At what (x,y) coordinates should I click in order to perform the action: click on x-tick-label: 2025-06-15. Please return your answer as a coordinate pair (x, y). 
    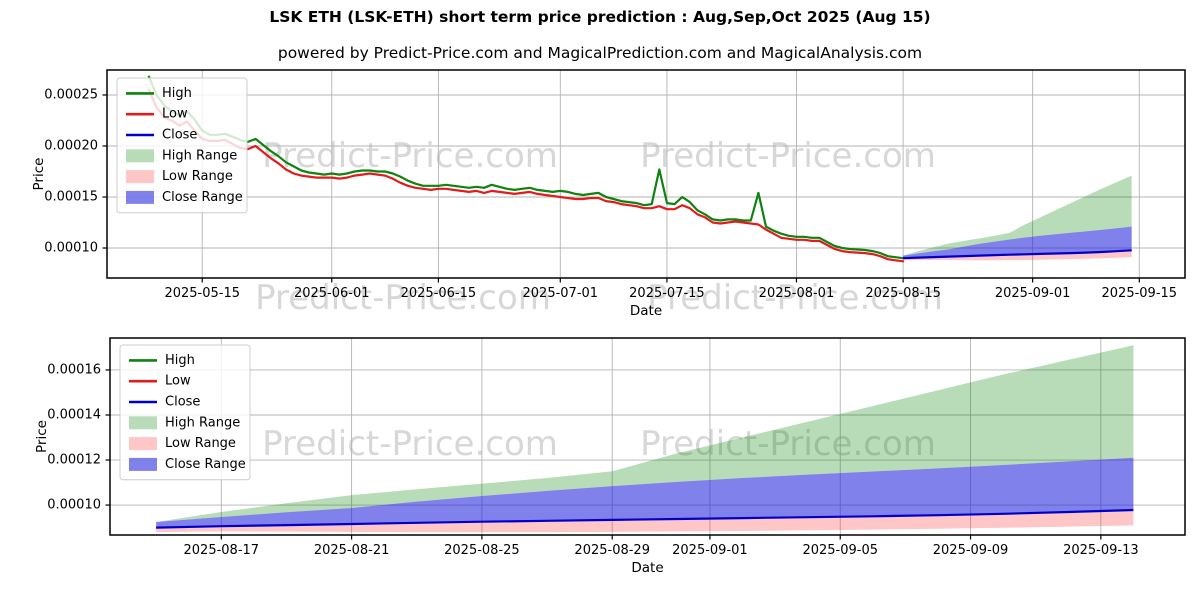
    Looking at the image, I should click on (439, 293).